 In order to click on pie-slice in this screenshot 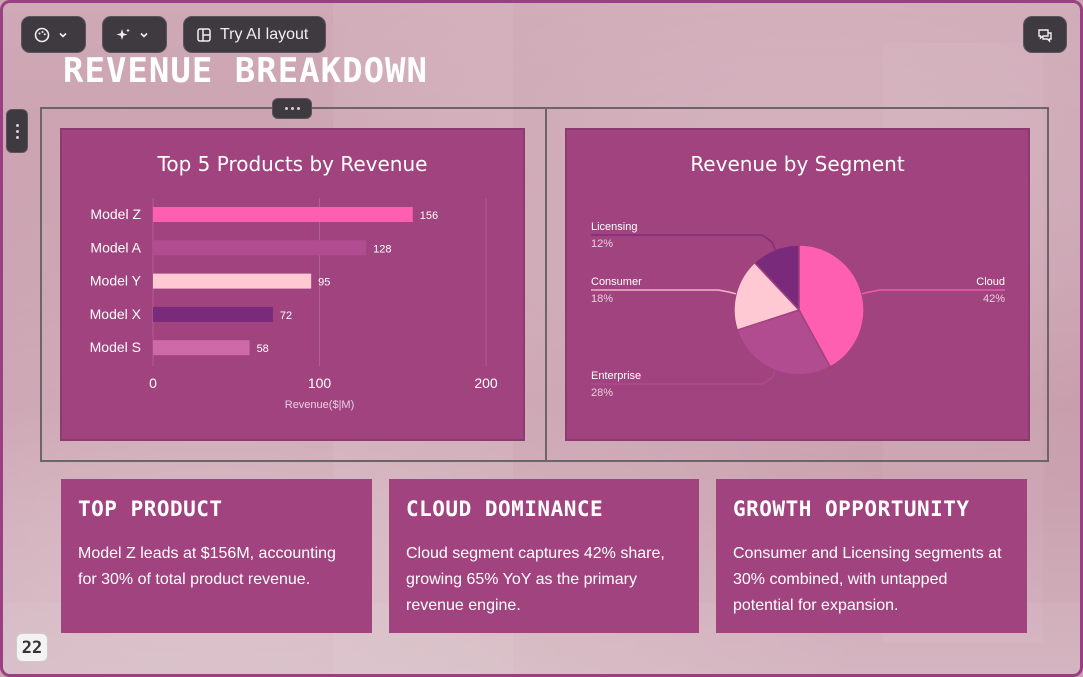, I will do `click(767, 296)`.